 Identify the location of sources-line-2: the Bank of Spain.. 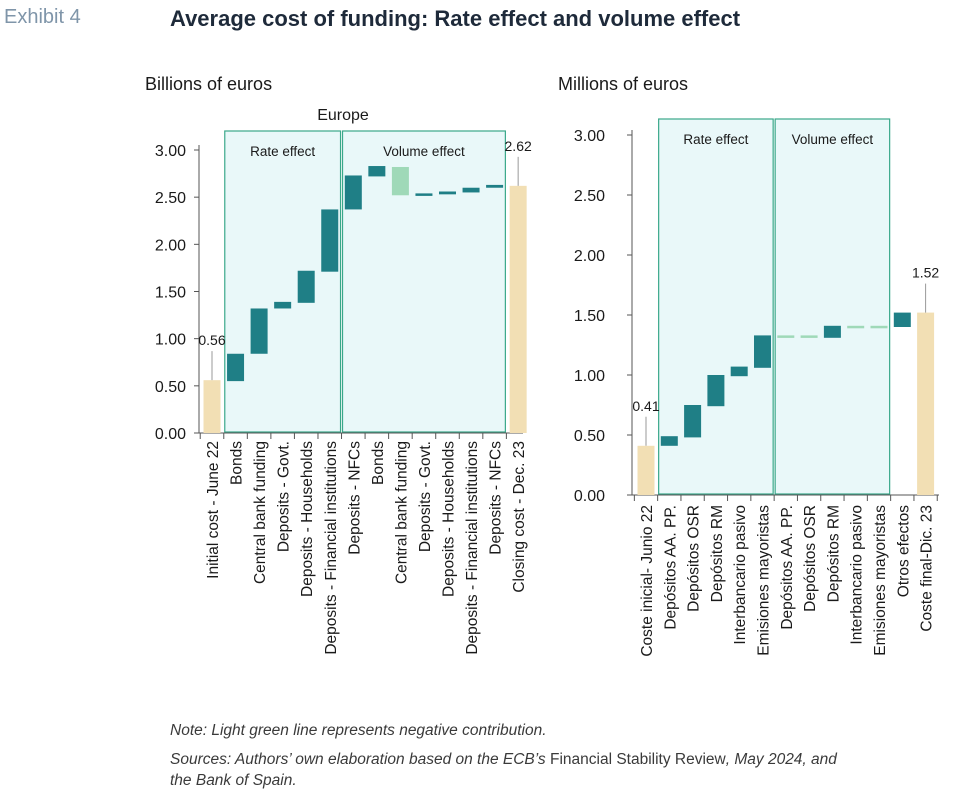
(233, 780).